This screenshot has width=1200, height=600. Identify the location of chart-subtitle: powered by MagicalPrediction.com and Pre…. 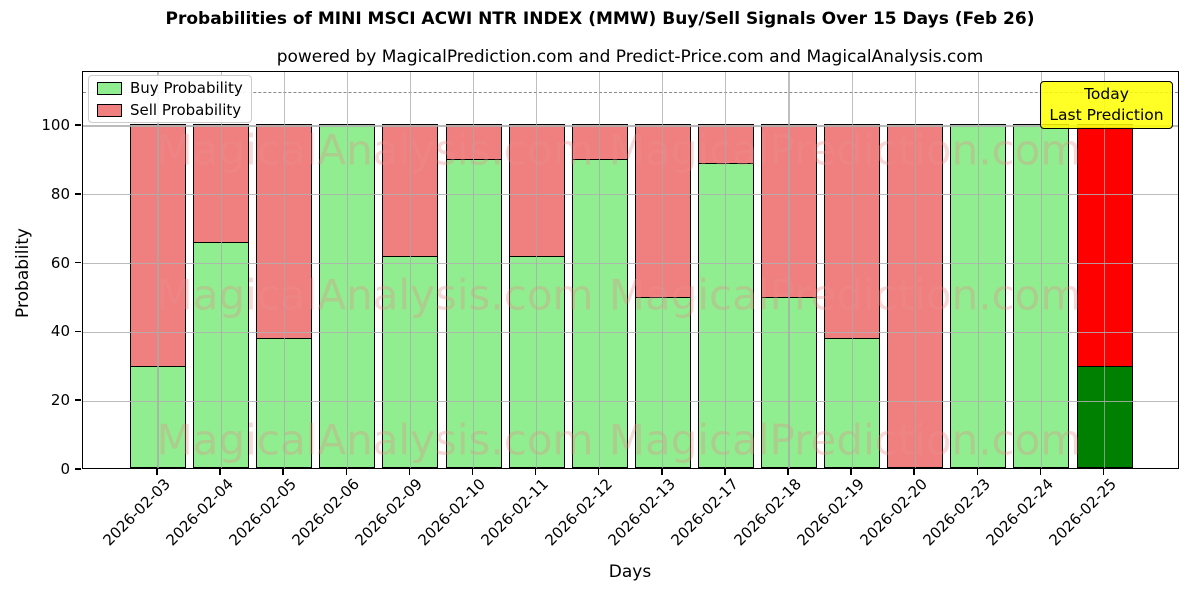
(630, 57).